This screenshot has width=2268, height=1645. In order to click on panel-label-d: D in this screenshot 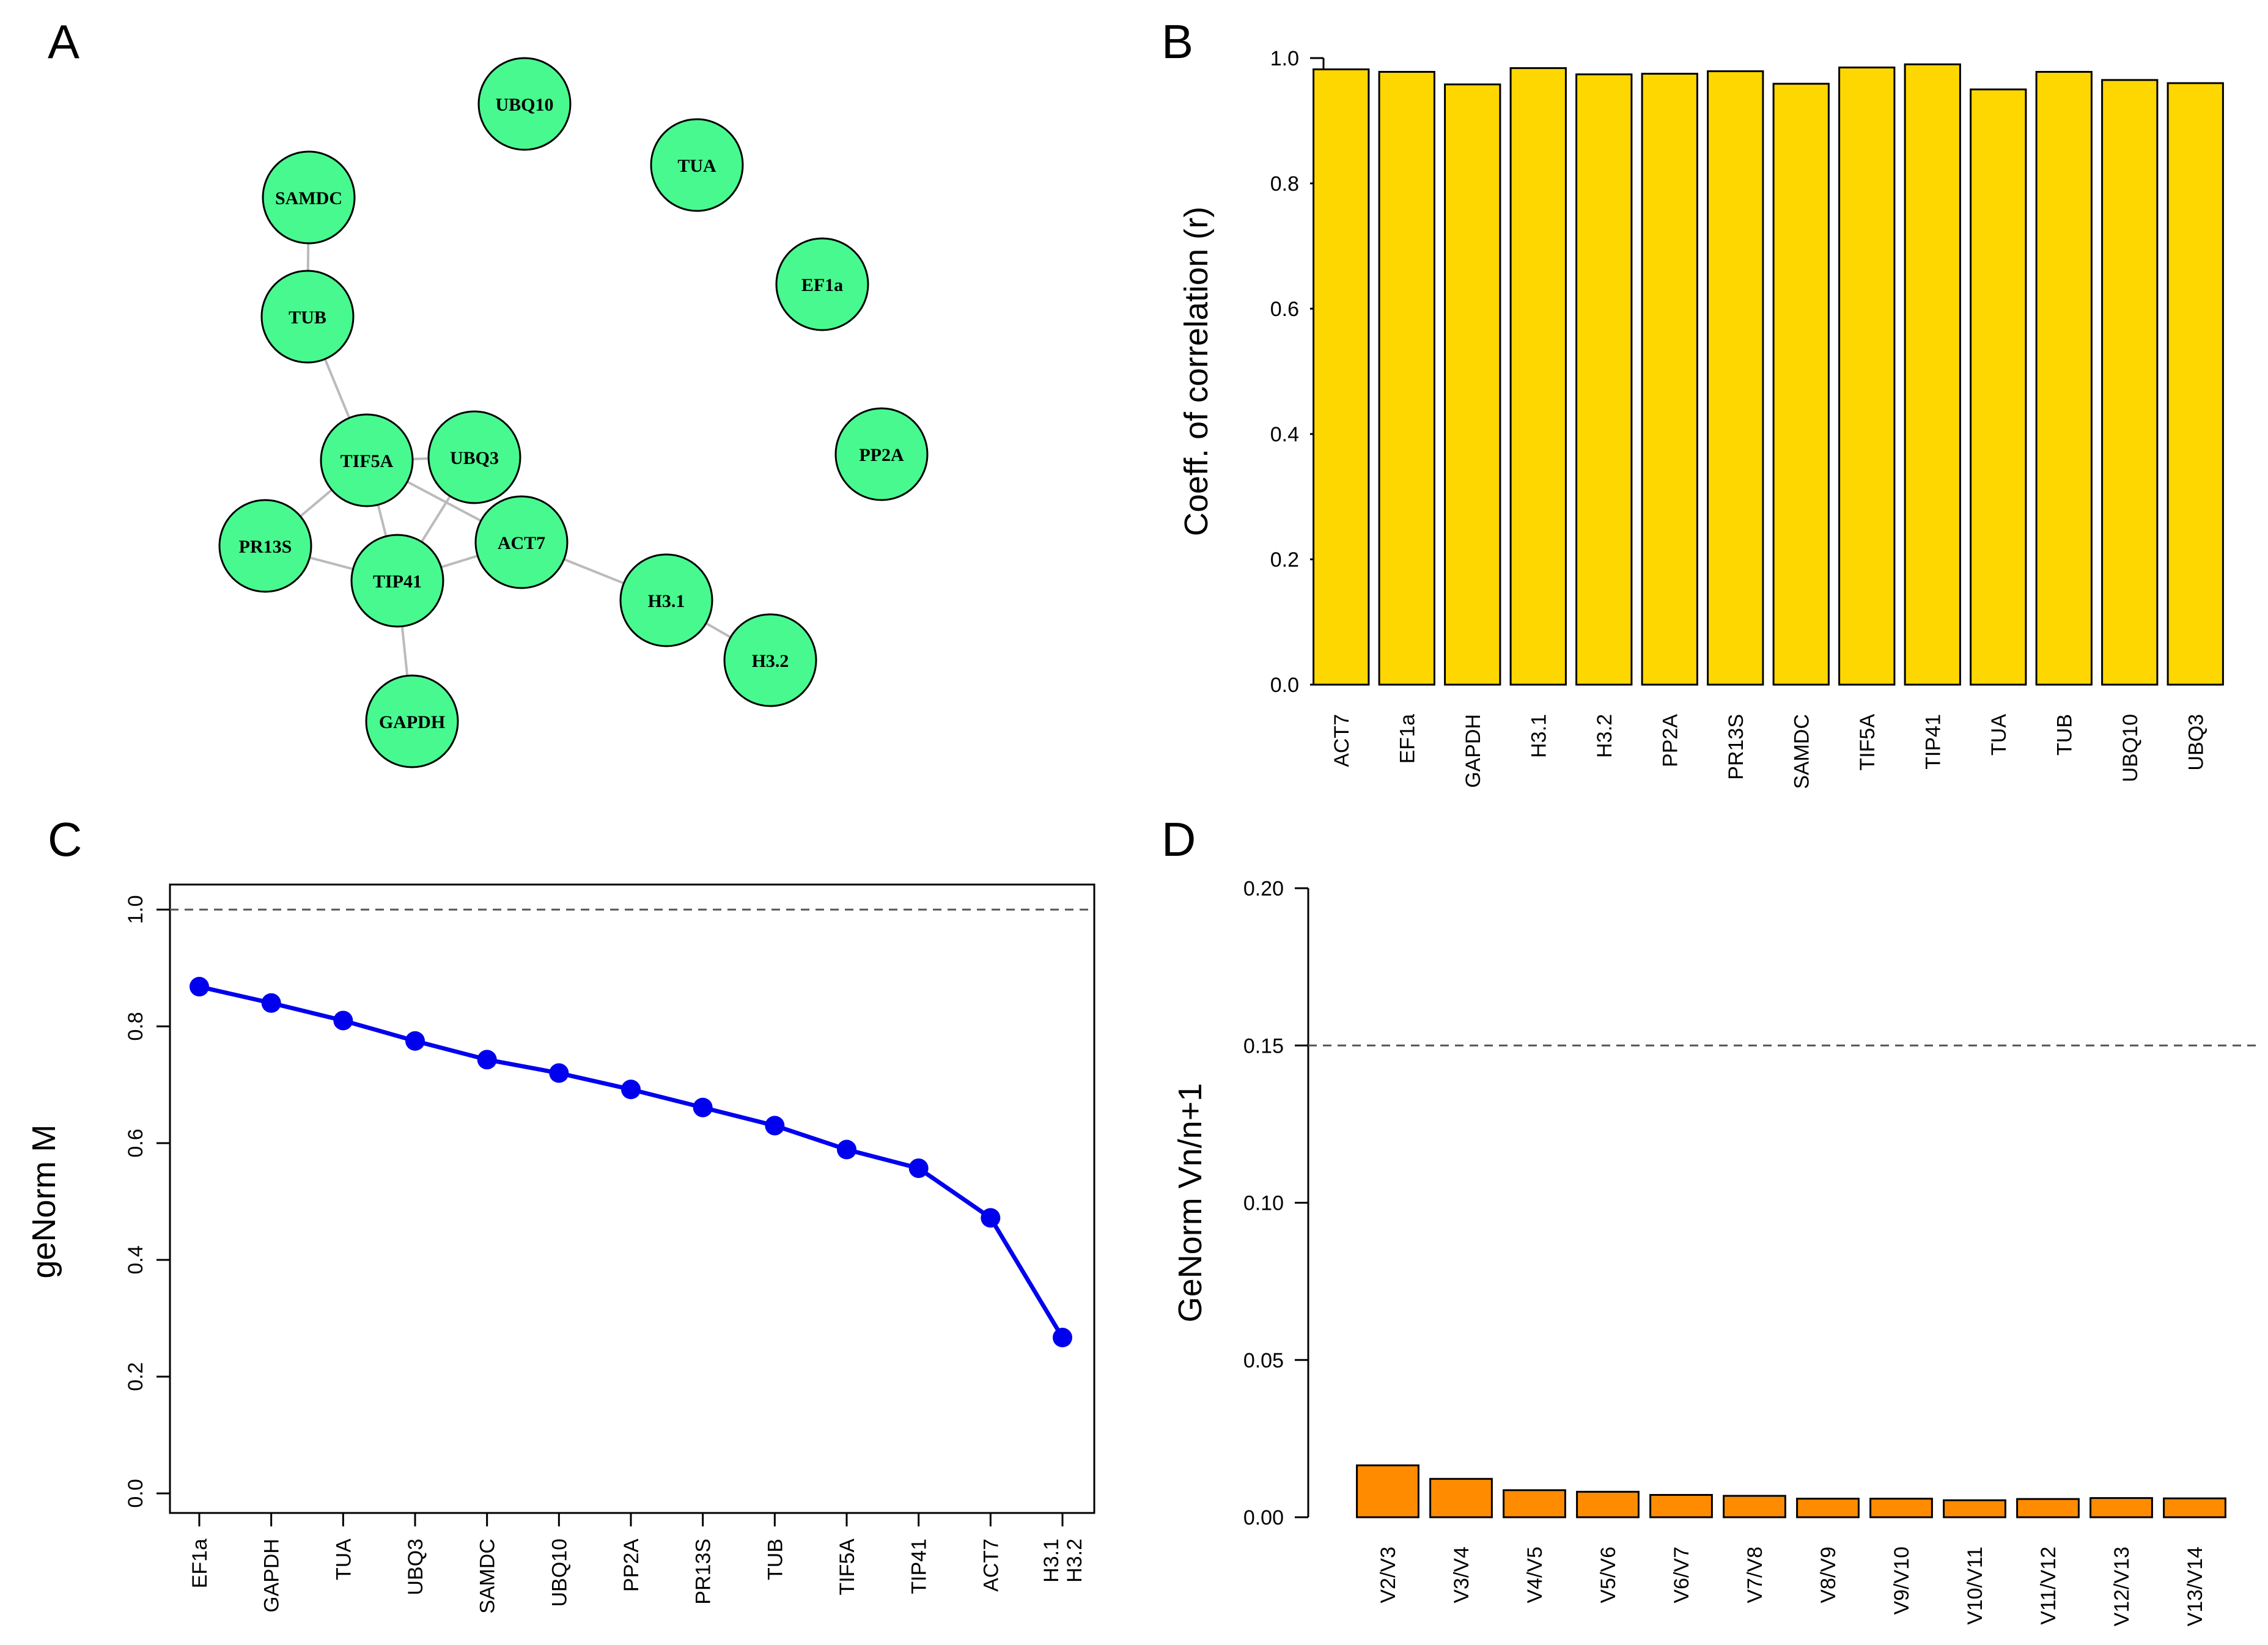, I will do `click(1179, 839)`.